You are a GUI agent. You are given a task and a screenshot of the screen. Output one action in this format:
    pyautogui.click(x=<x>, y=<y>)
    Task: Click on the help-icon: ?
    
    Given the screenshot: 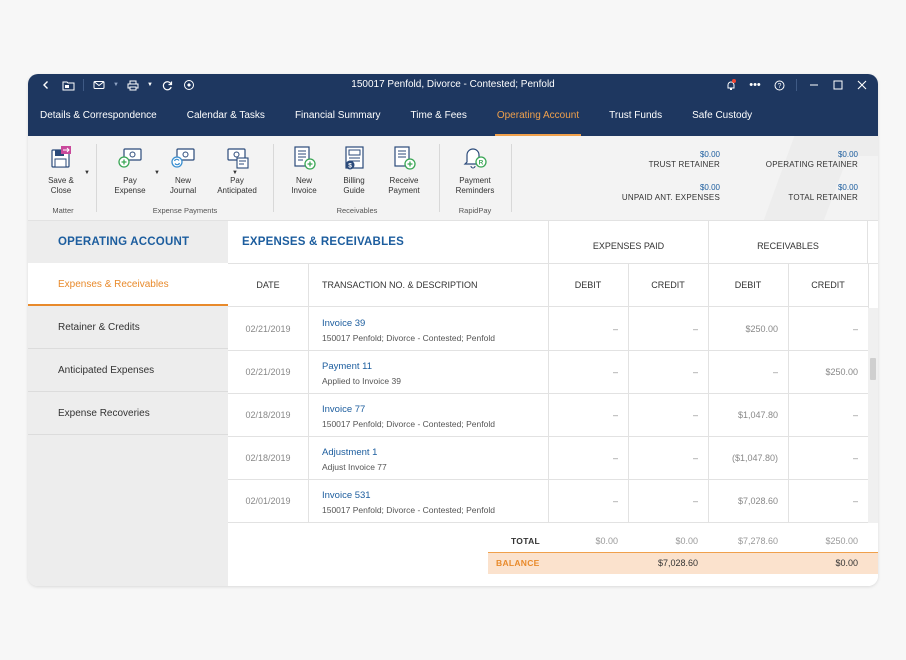 What is the action you would take?
    pyautogui.click(x=779, y=85)
    